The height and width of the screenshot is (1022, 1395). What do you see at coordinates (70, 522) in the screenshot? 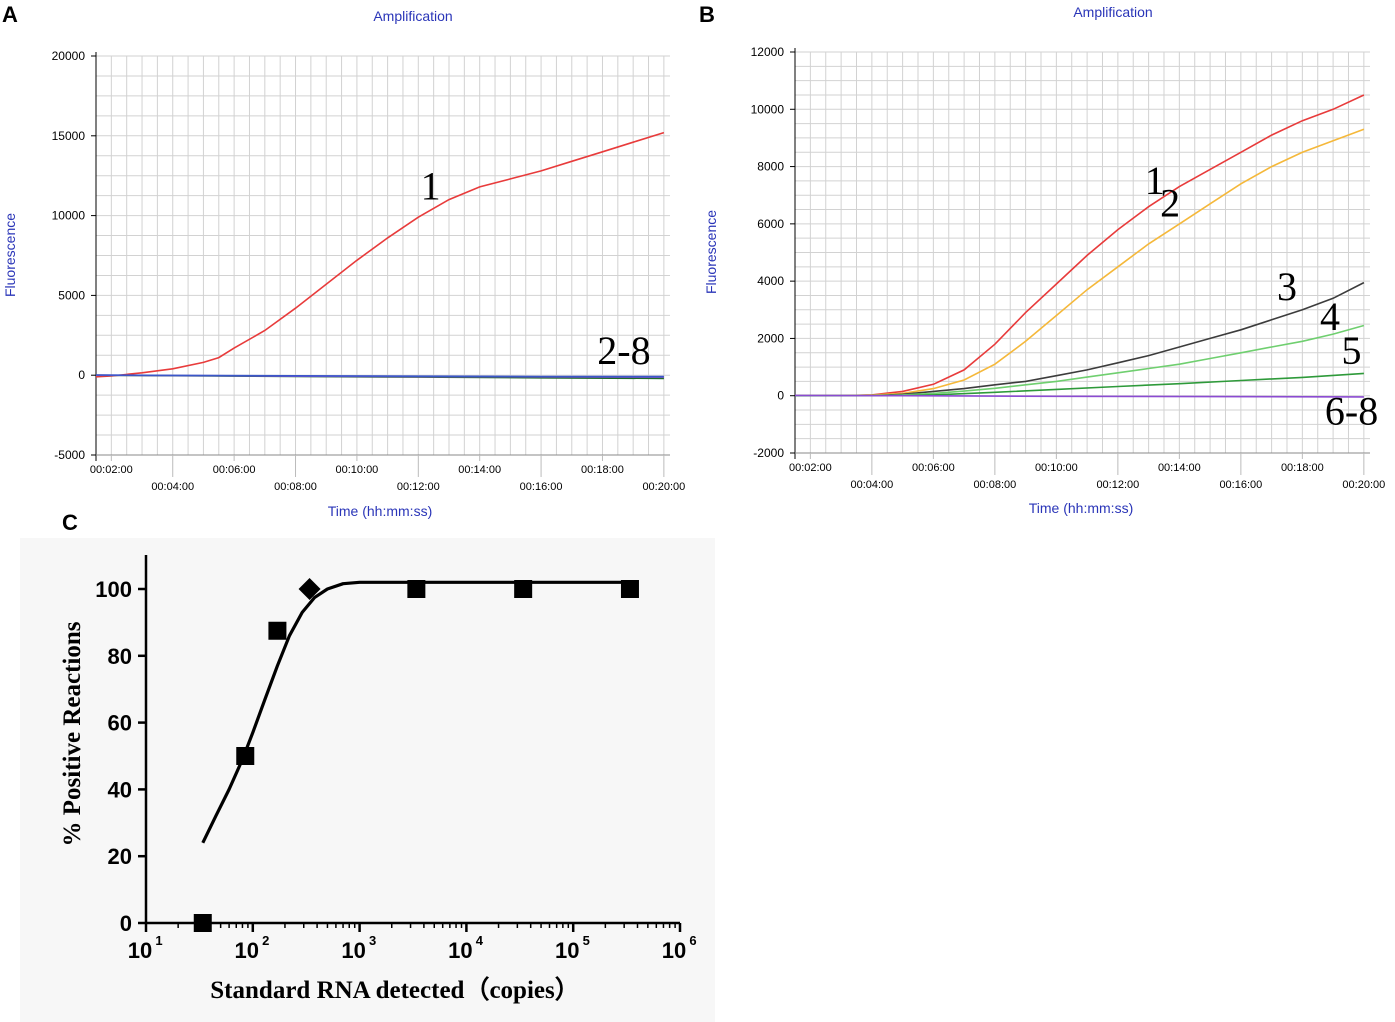
I see `panel-c-letter: C` at bounding box center [70, 522].